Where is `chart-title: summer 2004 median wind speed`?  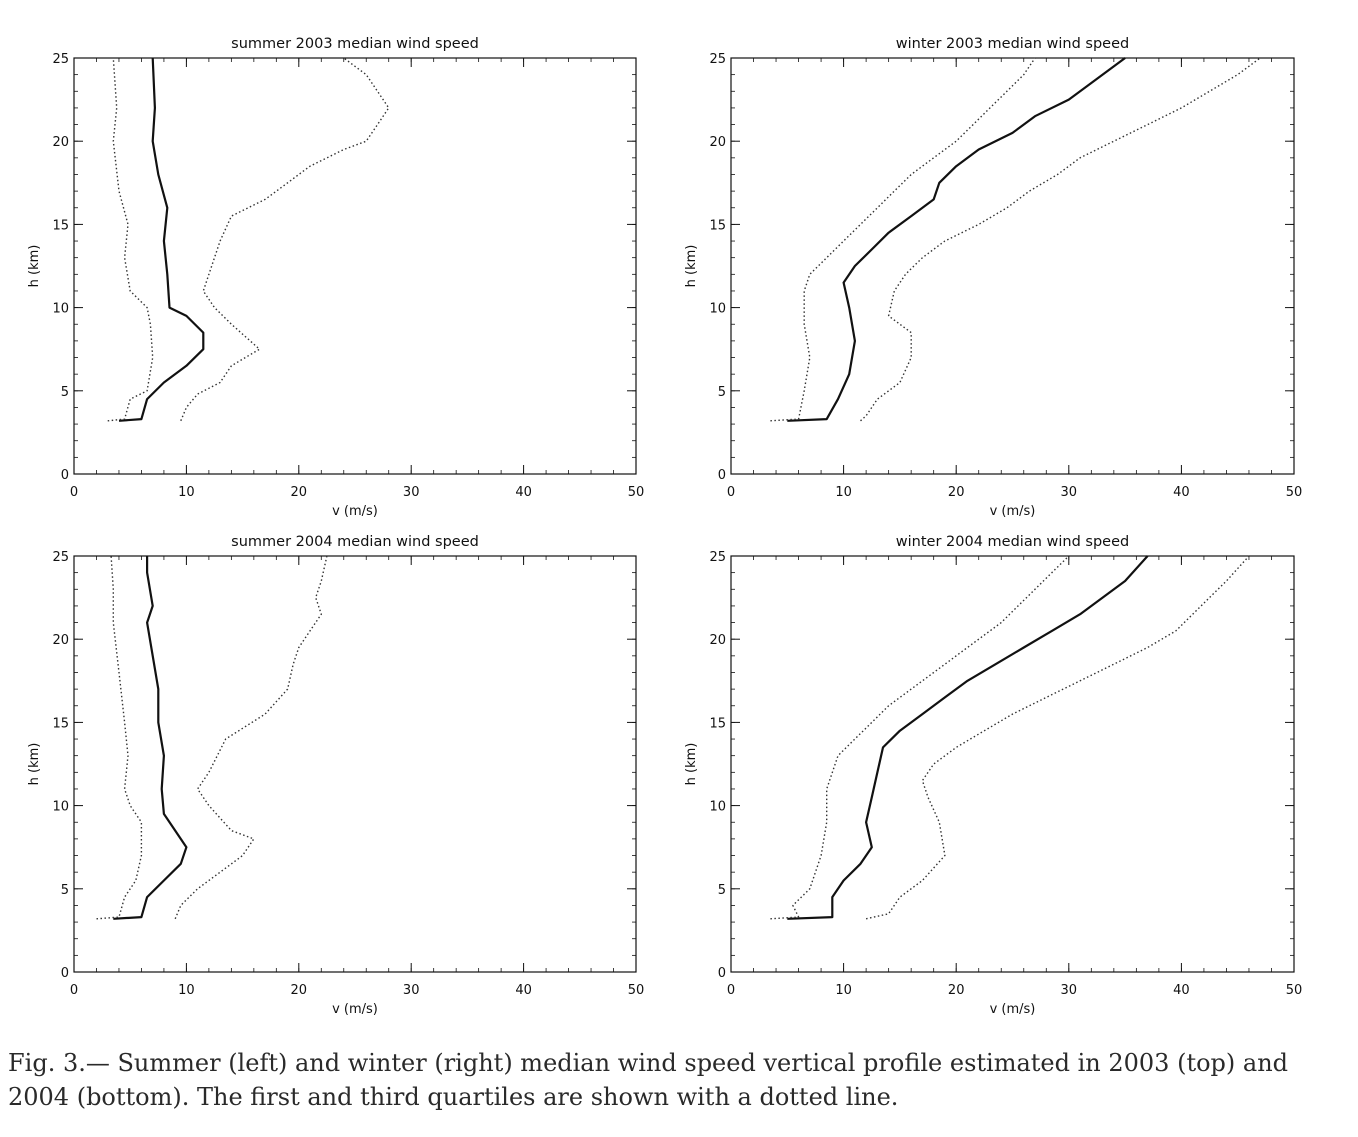
chart-title: summer 2004 median wind speed is located at coordinates (355, 542).